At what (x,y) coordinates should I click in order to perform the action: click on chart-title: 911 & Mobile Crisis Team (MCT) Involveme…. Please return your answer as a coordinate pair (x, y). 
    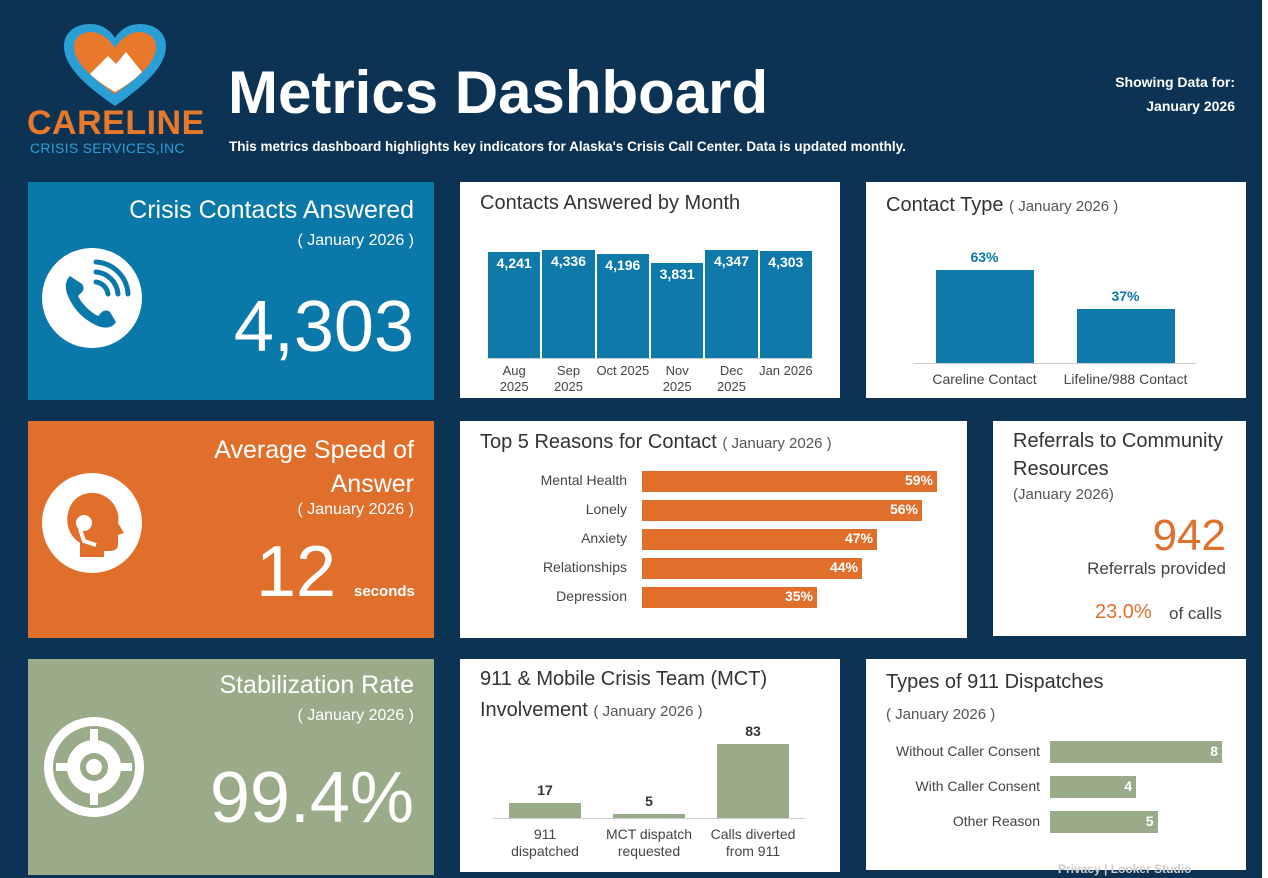
    Looking at the image, I should click on (624, 694).